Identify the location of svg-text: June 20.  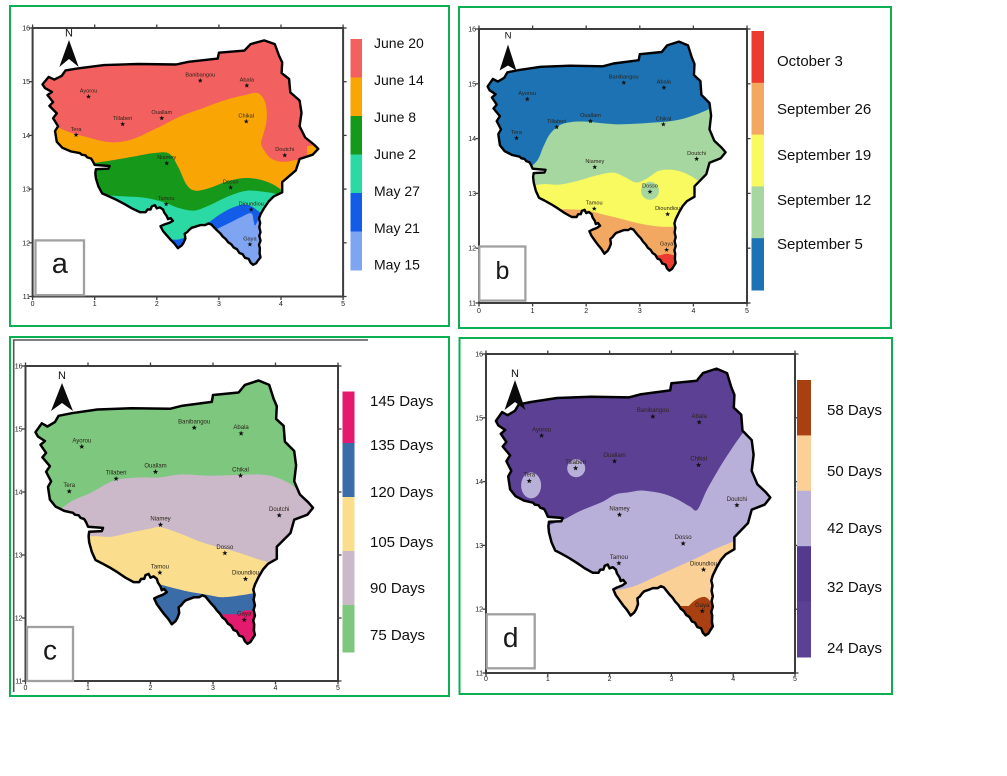
(399, 43).